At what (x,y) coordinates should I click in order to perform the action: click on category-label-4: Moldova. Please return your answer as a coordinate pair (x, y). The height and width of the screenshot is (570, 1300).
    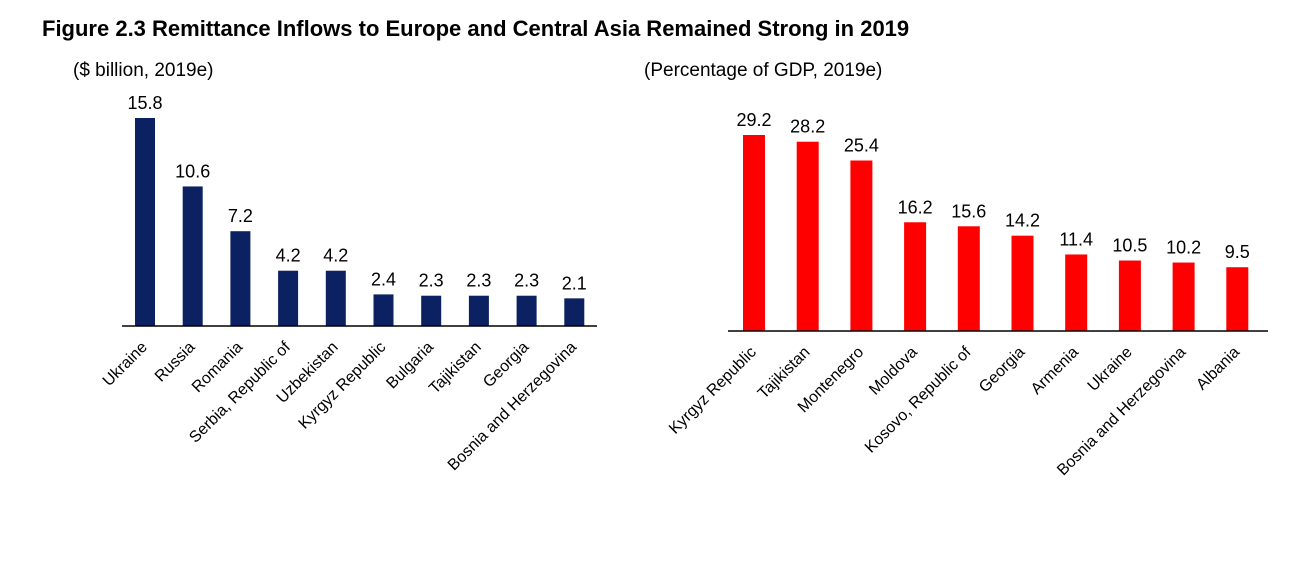
    Looking at the image, I should click on (893, 371).